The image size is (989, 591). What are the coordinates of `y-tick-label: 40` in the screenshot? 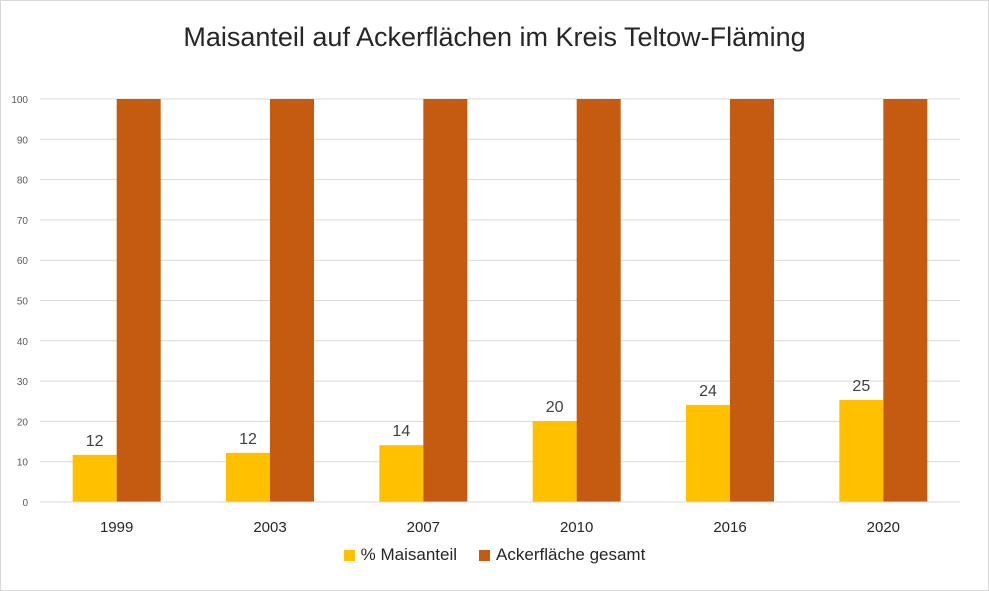 It's located at (23, 342).